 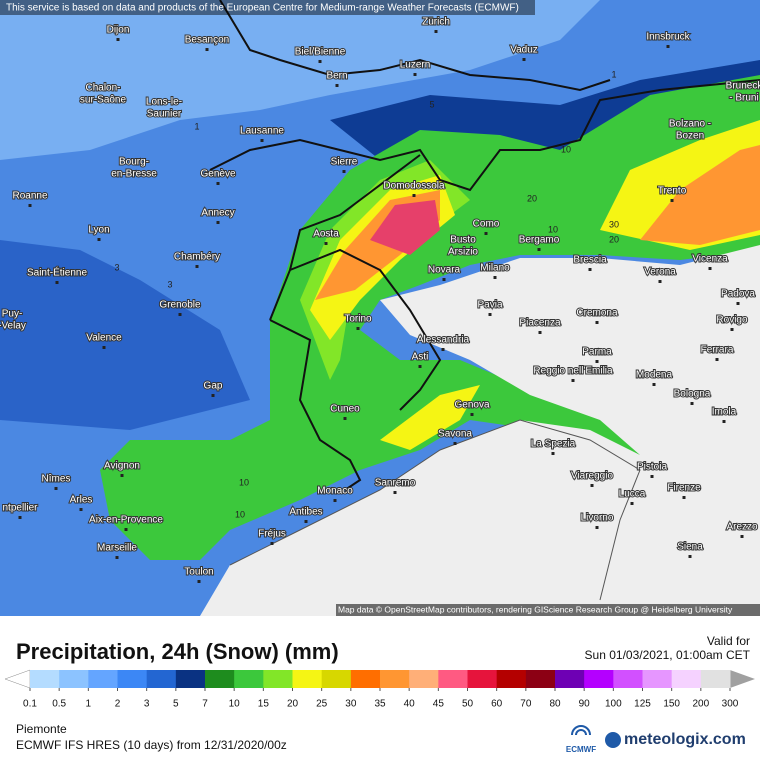 What do you see at coordinates (89, 704) in the screenshot?
I see `colorbar-tick-label: 1` at bounding box center [89, 704].